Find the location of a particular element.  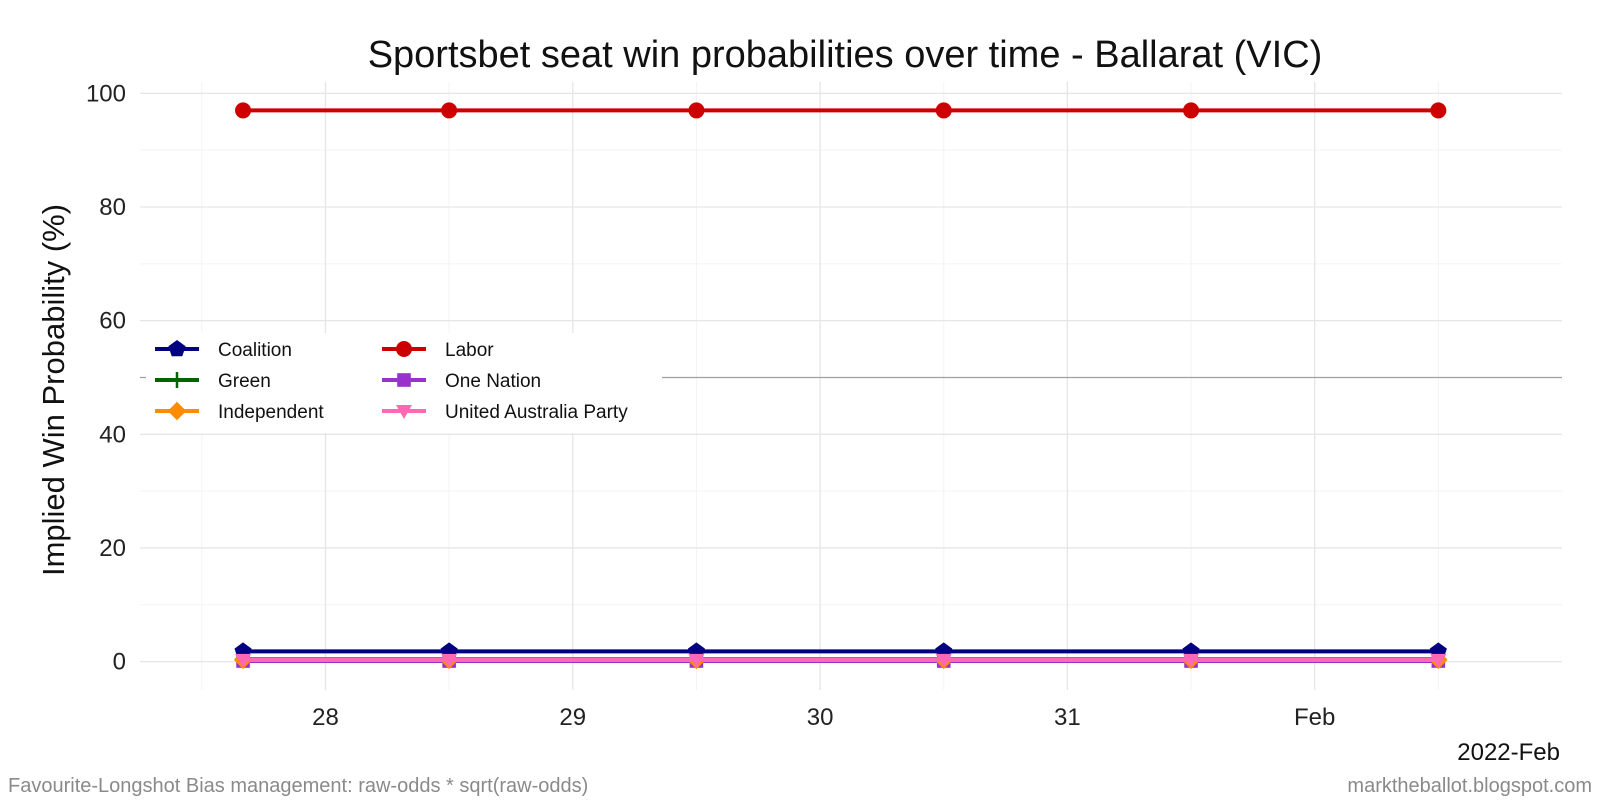

legend-item-united-australia-party: United Australia Party is located at coordinates (505, 412).